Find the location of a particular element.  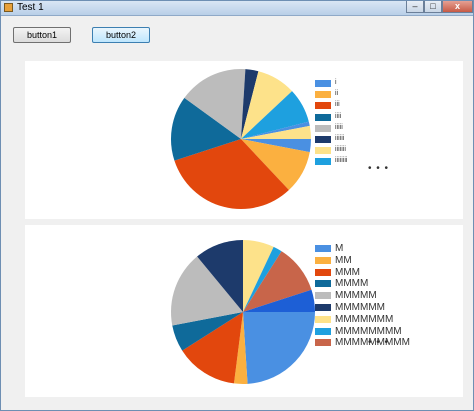

minimize-button: – is located at coordinates (415, 7).